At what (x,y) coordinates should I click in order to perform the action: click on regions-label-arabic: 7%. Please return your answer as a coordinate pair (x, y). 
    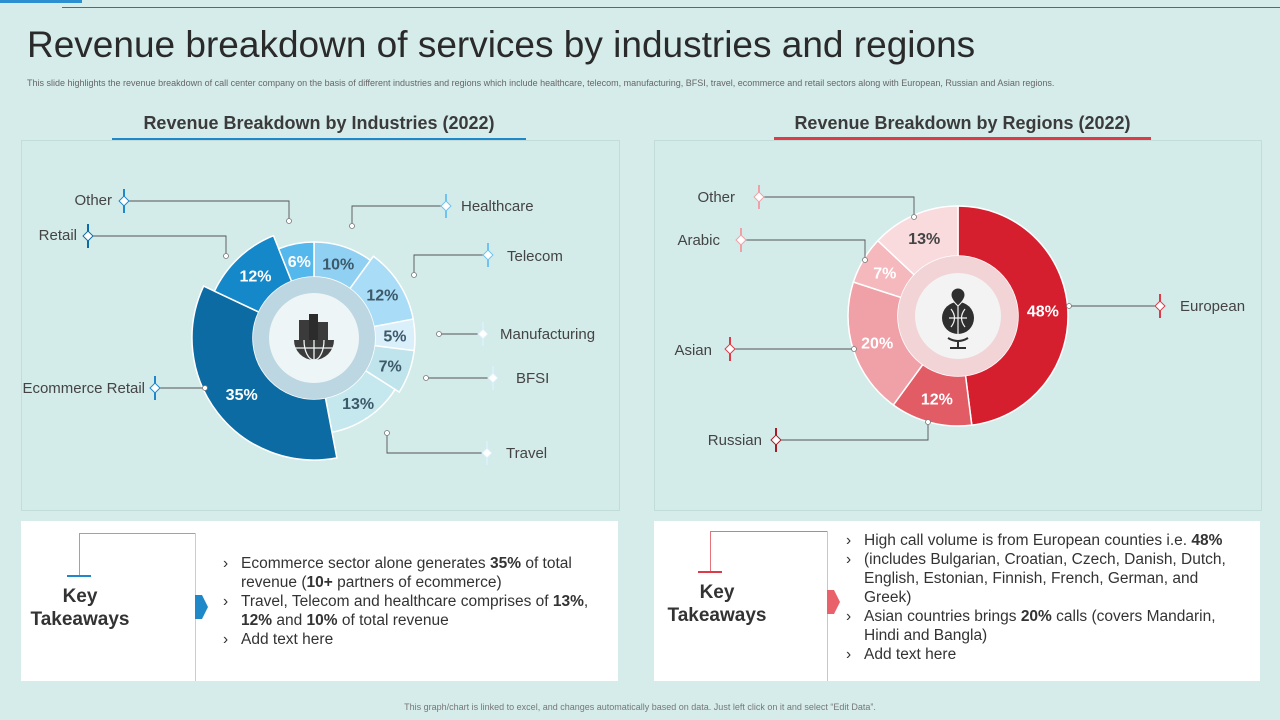
    Looking at the image, I should click on (884, 274).